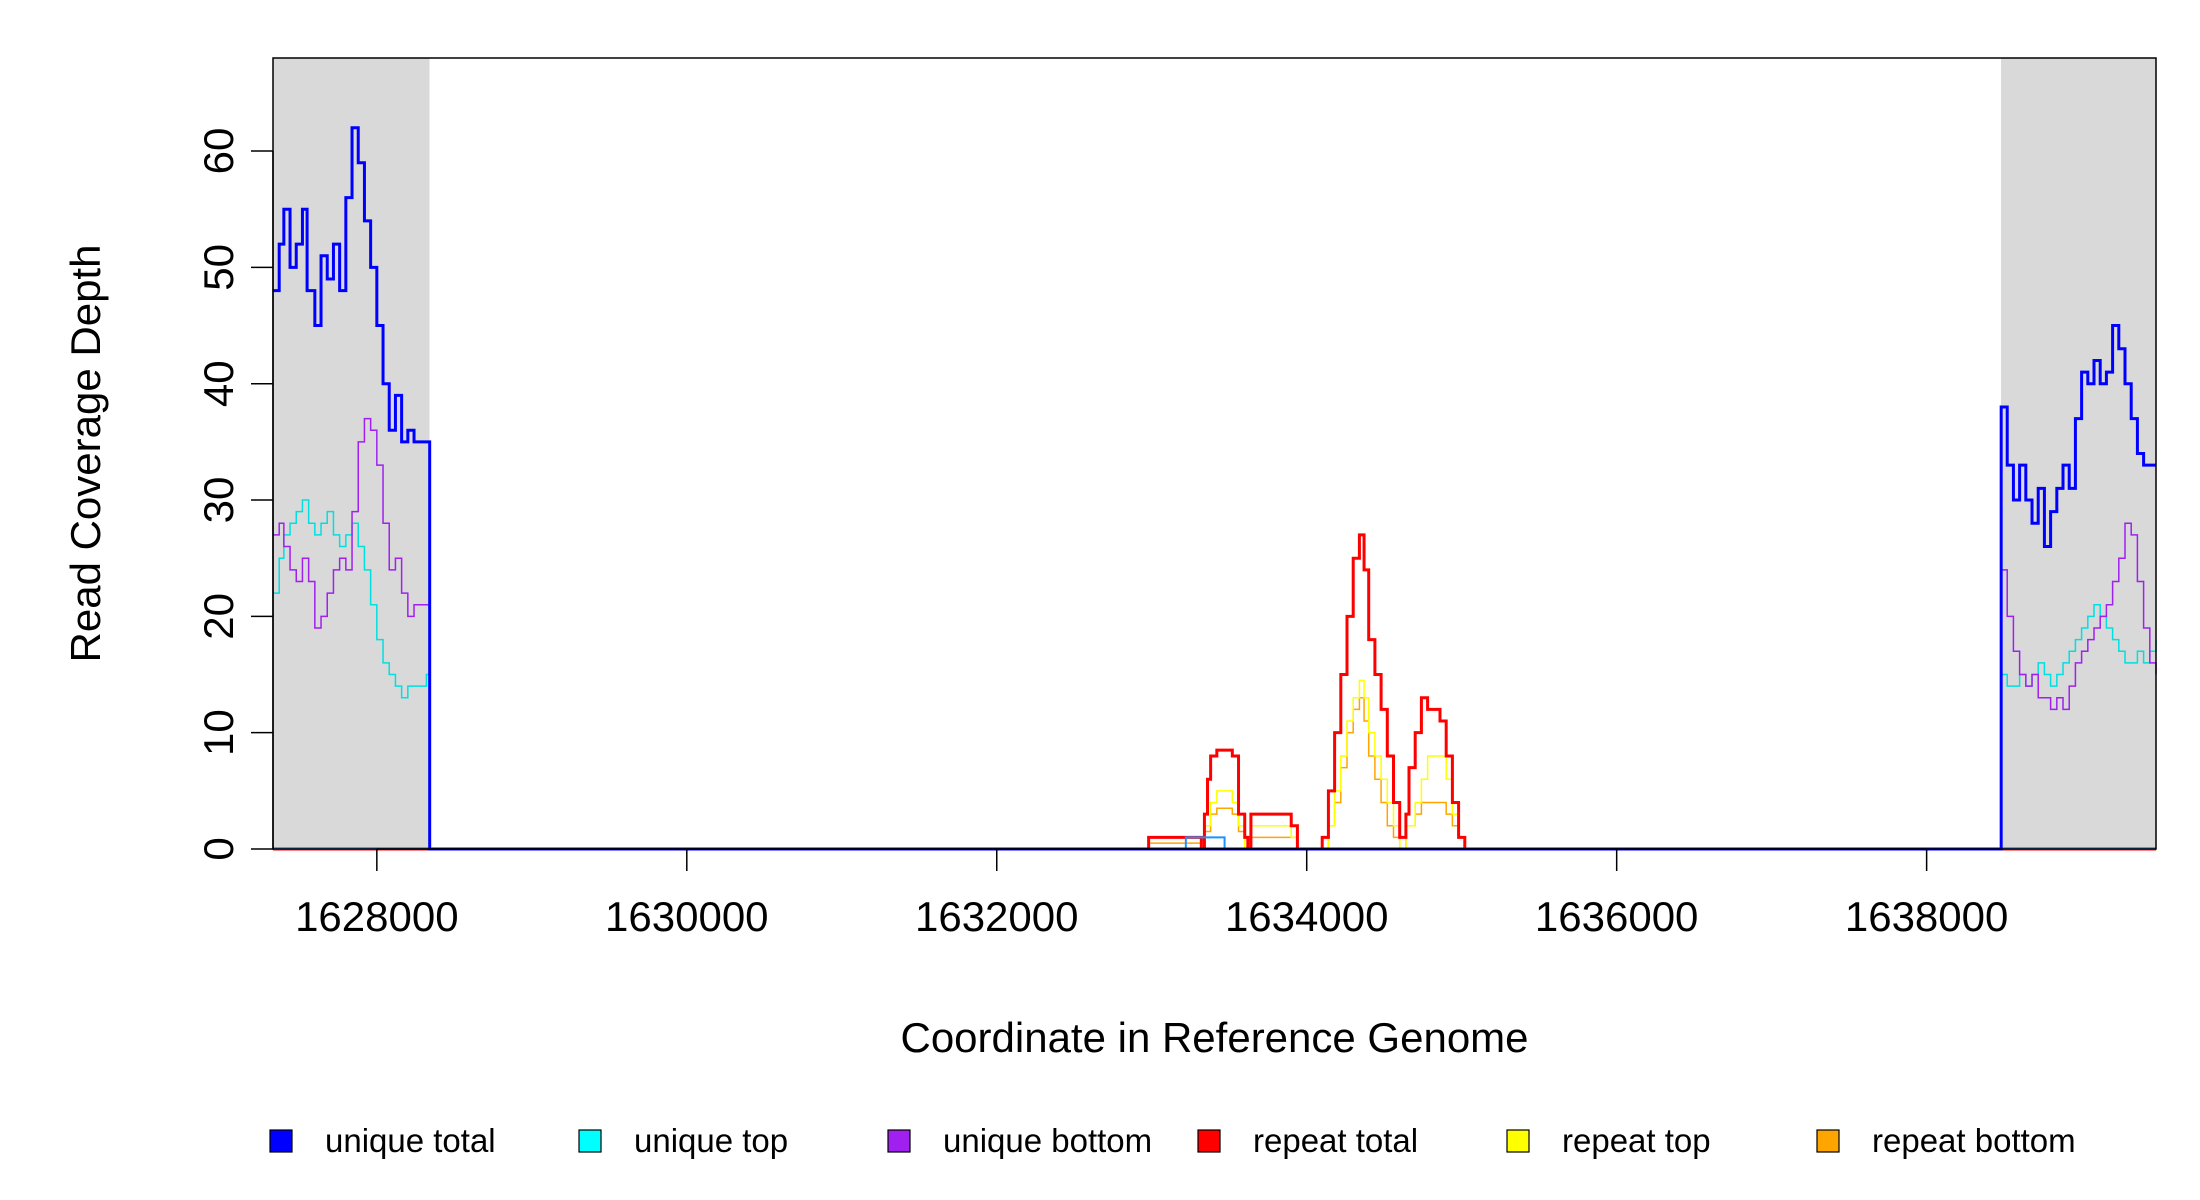 The width and height of the screenshot is (2200, 1200). Describe the element at coordinates (218, 151) in the screenshot. I see `y-tick-label: 60` at that location.